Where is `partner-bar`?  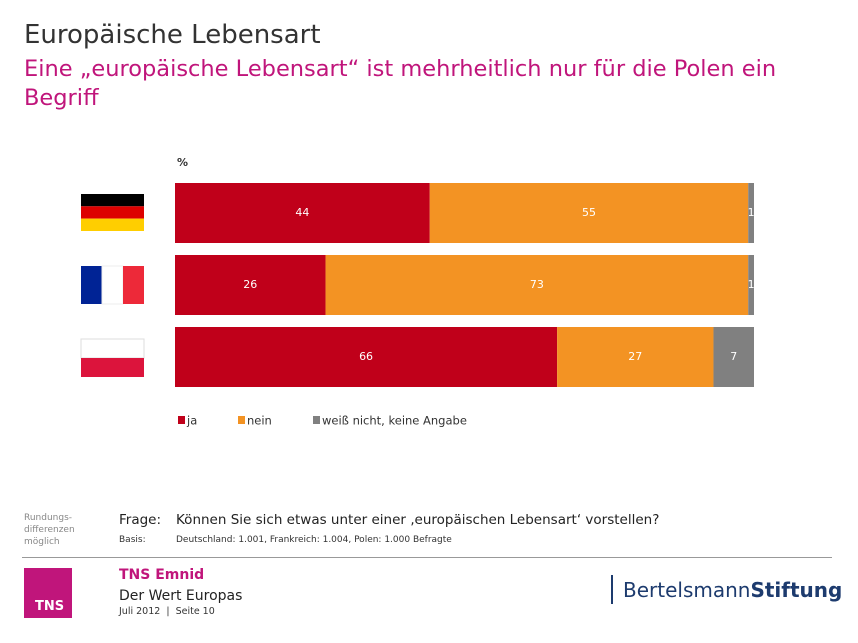 partner-bar is located at coordinates (612, 589).